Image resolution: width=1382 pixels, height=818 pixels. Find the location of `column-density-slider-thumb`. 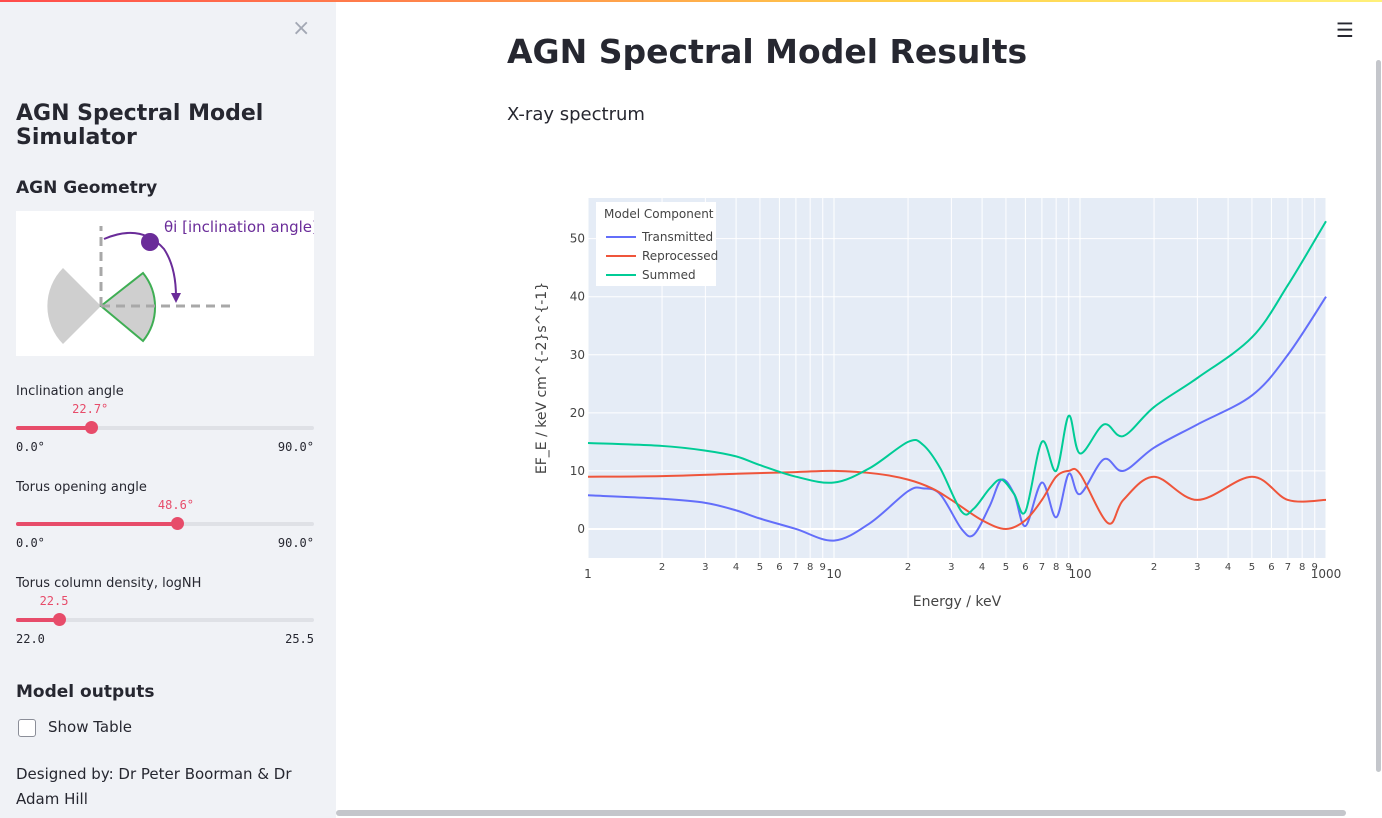

column-density-slider-thumb is located at coordinates (59, 619).